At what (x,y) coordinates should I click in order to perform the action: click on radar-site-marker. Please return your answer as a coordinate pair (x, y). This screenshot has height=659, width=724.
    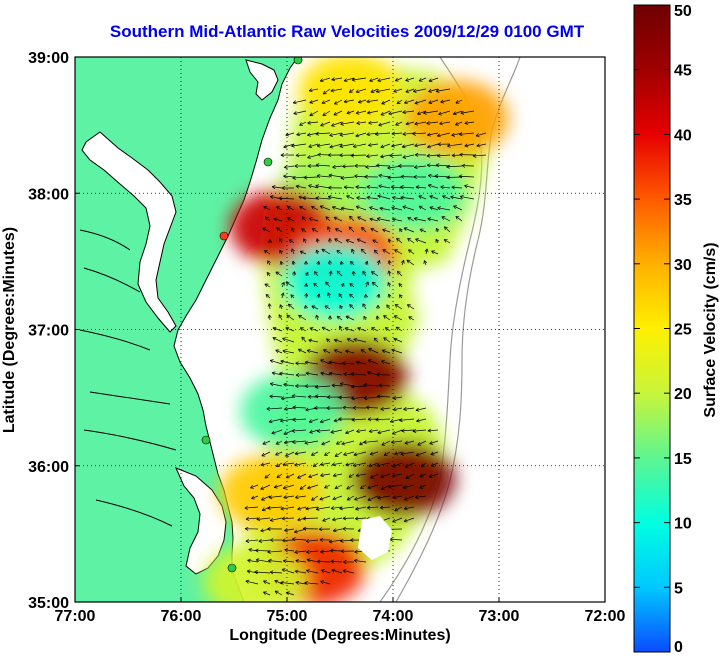
    Looking at the image, I should click on (206, 440).